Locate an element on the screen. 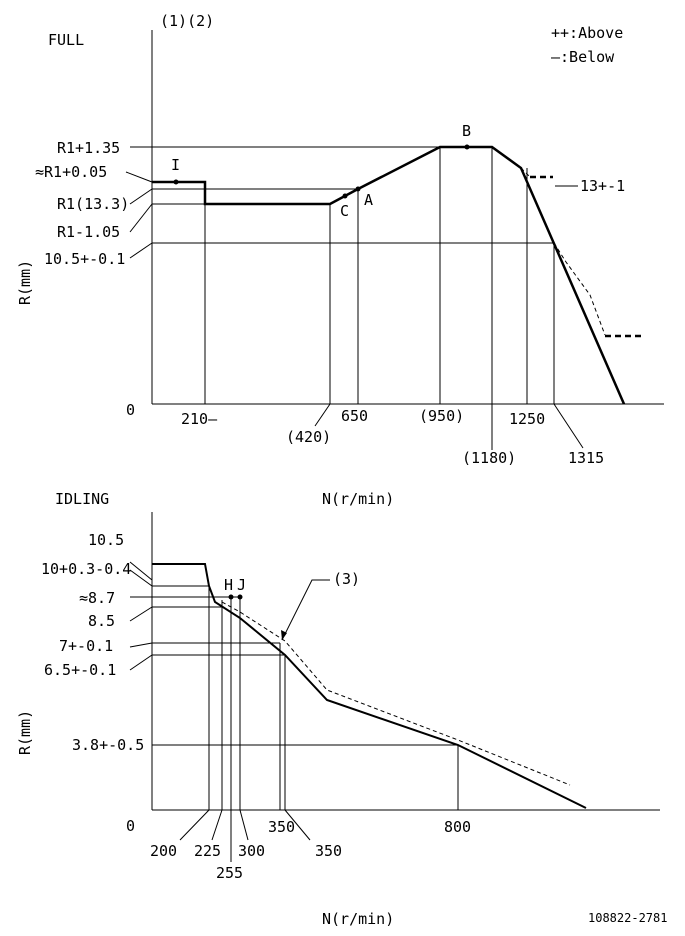 The image size is (685, 936). full-y-label-3: R1(13.3) is located at coordinates (93, 204).